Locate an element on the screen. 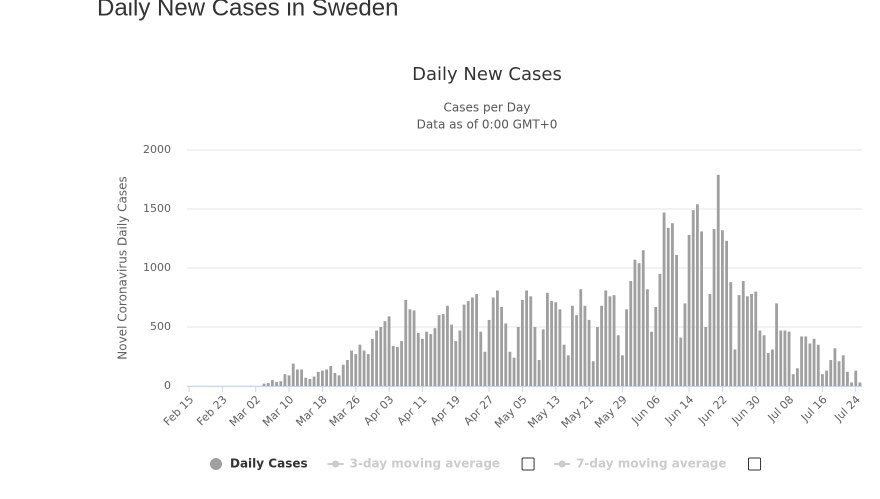 The height and width of the screenshot is (499, 880). x-tick-label: Mar 18 is located at coordinates (311, 411).